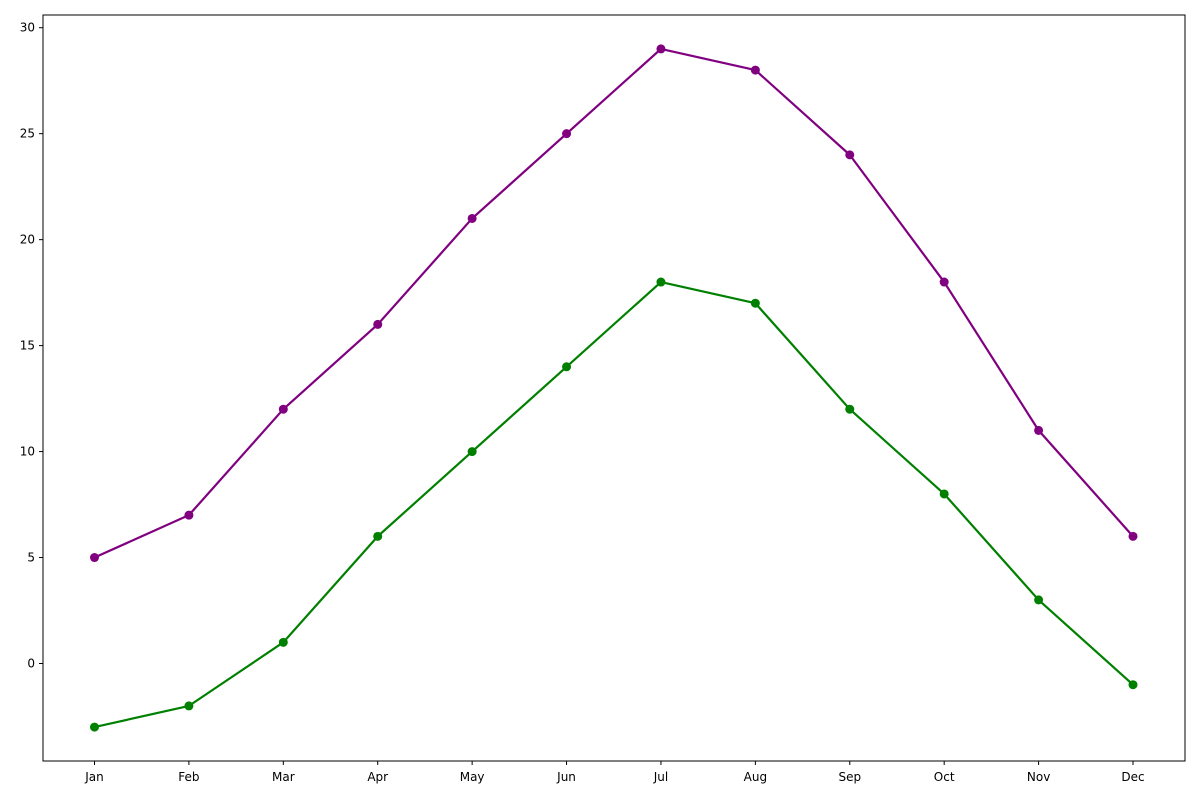  What do you see at coordinates (27, 452) in the screenshot?
I see `y-tick-label: 10` at bounding box center [27, 452].